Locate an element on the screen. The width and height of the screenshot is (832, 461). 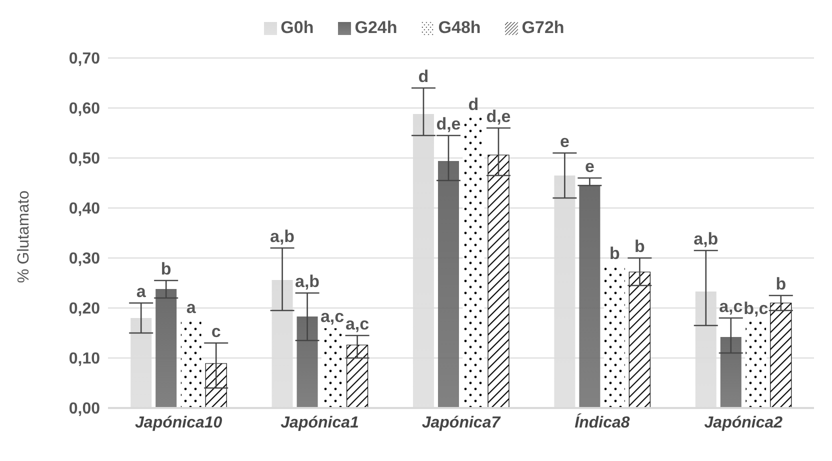
legend-label: G24h is located at coordinates (376, 27).